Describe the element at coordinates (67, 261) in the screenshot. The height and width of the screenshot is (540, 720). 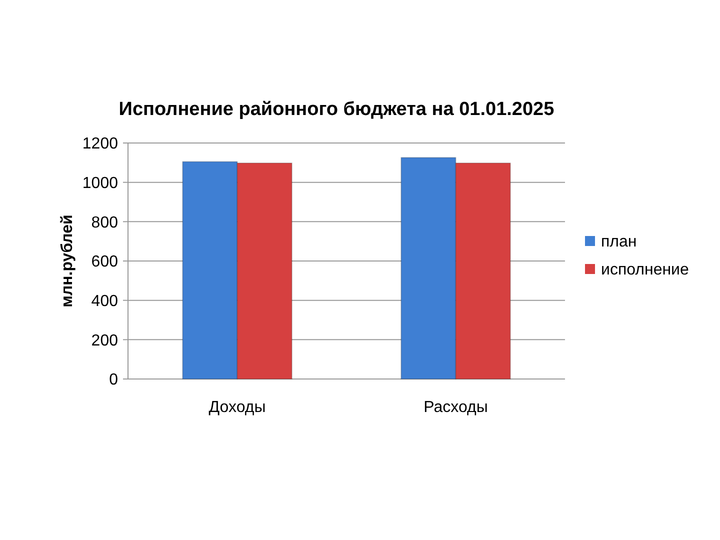
I see `y-axis-title: млн.рублей` at that location.